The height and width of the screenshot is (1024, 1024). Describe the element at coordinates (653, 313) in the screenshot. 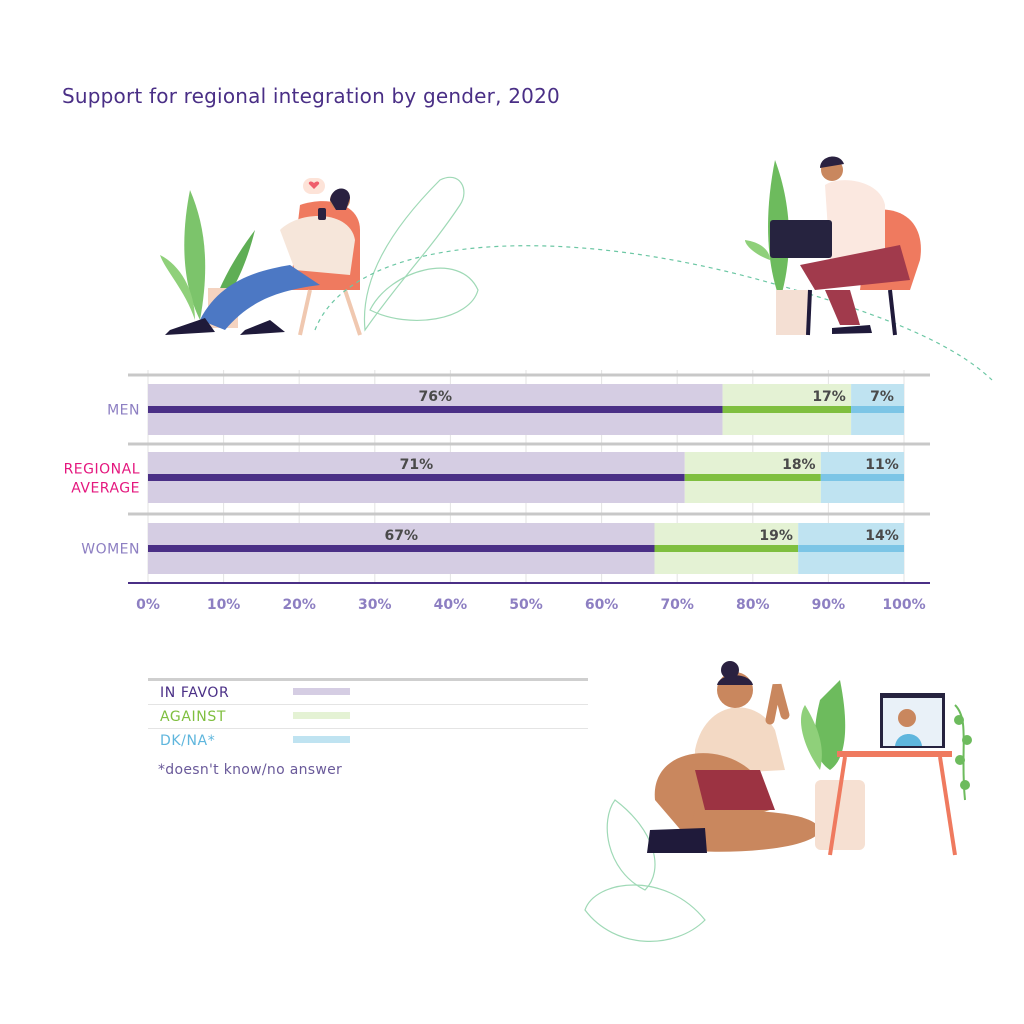

I see `dashed-arc-decoration` at that location.